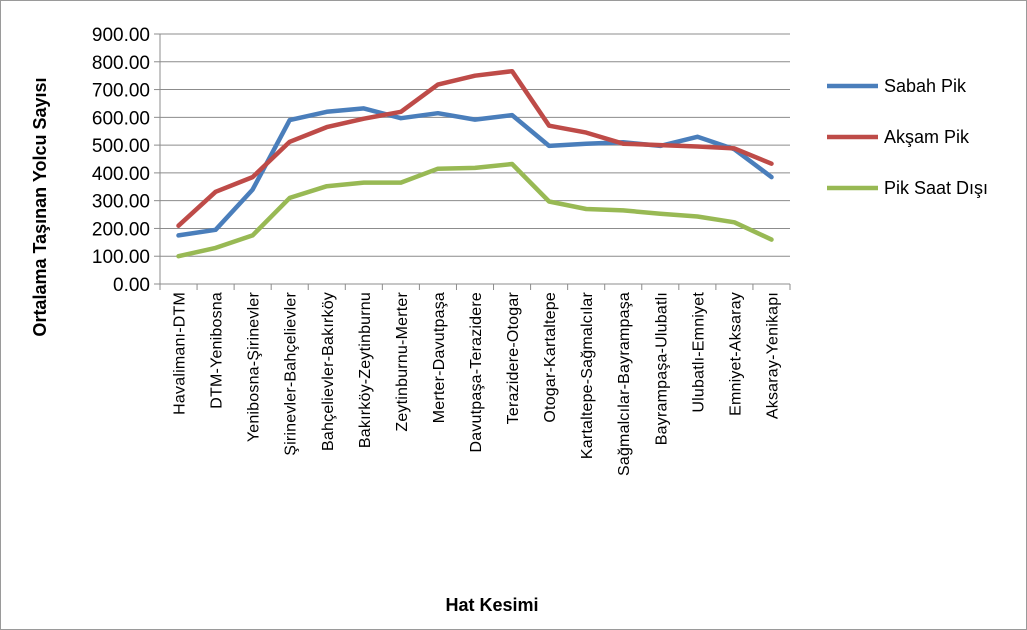 This screenshot has height=630, width=1027. Describe the element at coordinates (121, 257) in the screenshot. I see `y-tick-label: 100.00` at that location.